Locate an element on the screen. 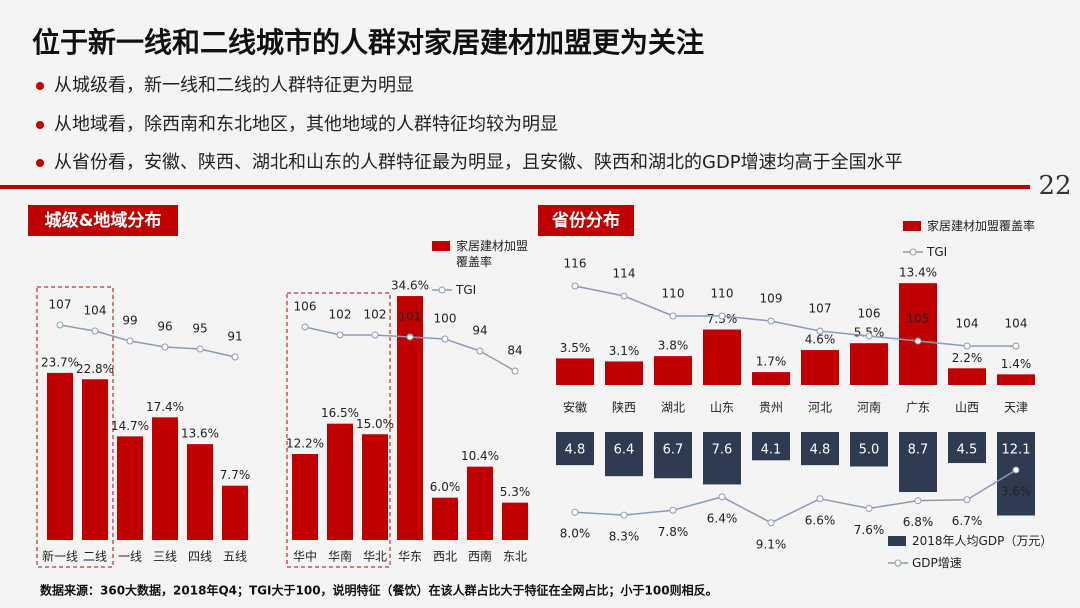  data-label: 1.4% is located at coordinates (1016, 364).